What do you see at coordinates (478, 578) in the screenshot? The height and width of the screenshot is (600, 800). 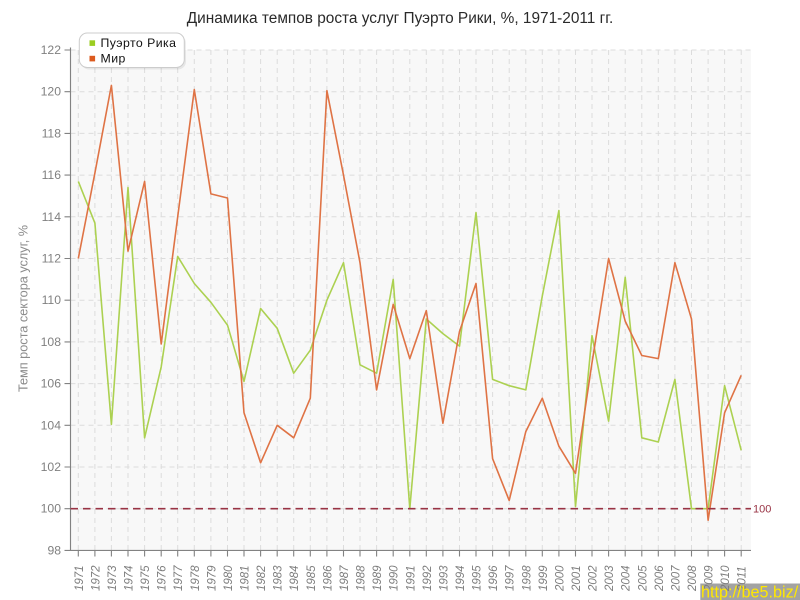 I see `svg-text: 1995` at bounding box center [478, 578].